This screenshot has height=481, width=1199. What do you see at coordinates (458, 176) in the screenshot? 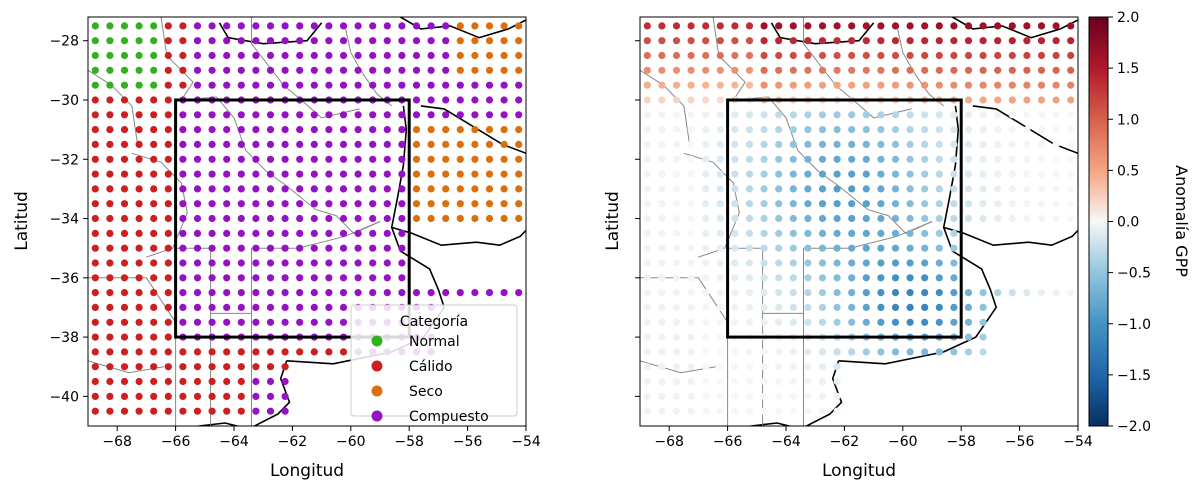
I see `border-line` at bounding box center [458, 176].